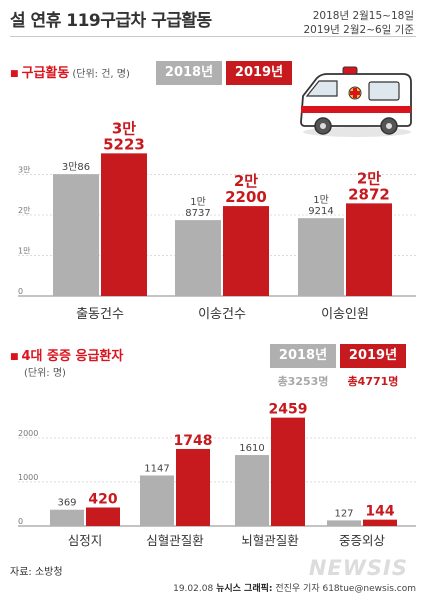 This screenshot has width=426, height=596. Describe the element at coordinates (358, 30) in the screenshot. I see `date-note-2019: 2019년 2월2~6일 기준` at that location.